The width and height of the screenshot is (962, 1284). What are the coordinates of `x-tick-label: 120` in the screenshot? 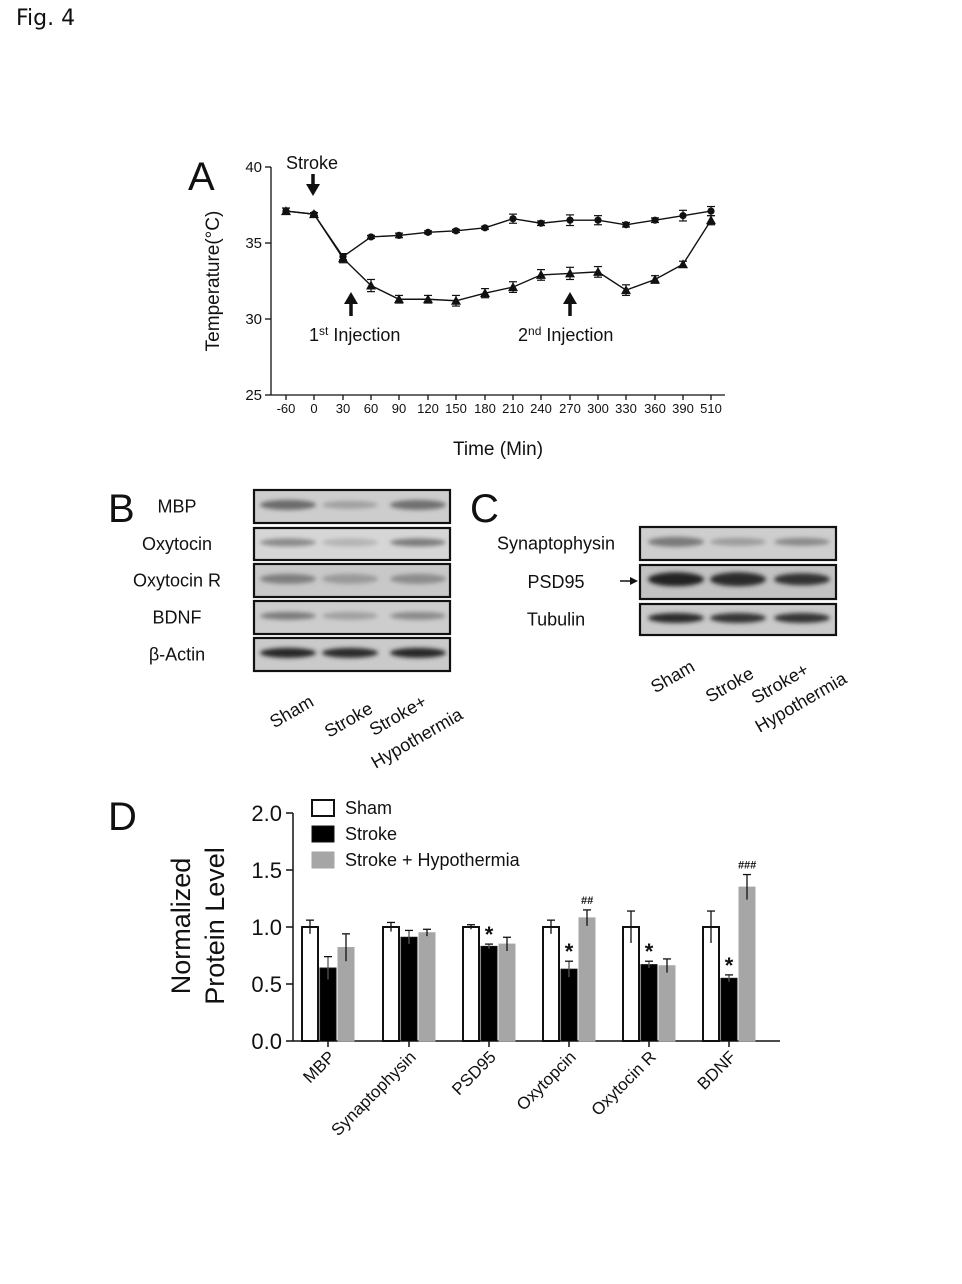 It's located at (428, 408).